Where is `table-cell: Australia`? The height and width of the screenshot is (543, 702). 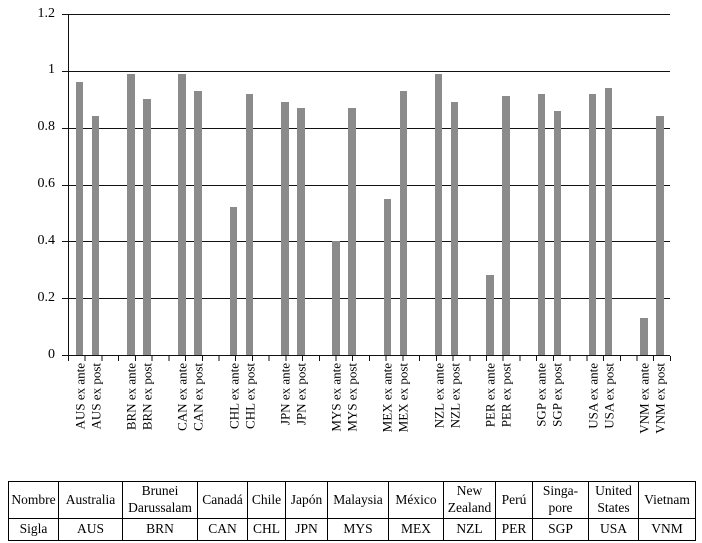 table-cell: Australia is located at coordinates (90, 500).